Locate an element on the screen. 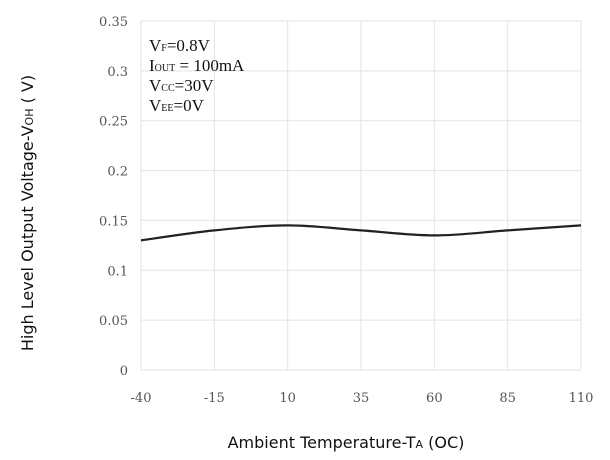 Image resolution: width=610 pixels, height=460 pixels. condition-sub: EE is located at coordinates (167, 108).